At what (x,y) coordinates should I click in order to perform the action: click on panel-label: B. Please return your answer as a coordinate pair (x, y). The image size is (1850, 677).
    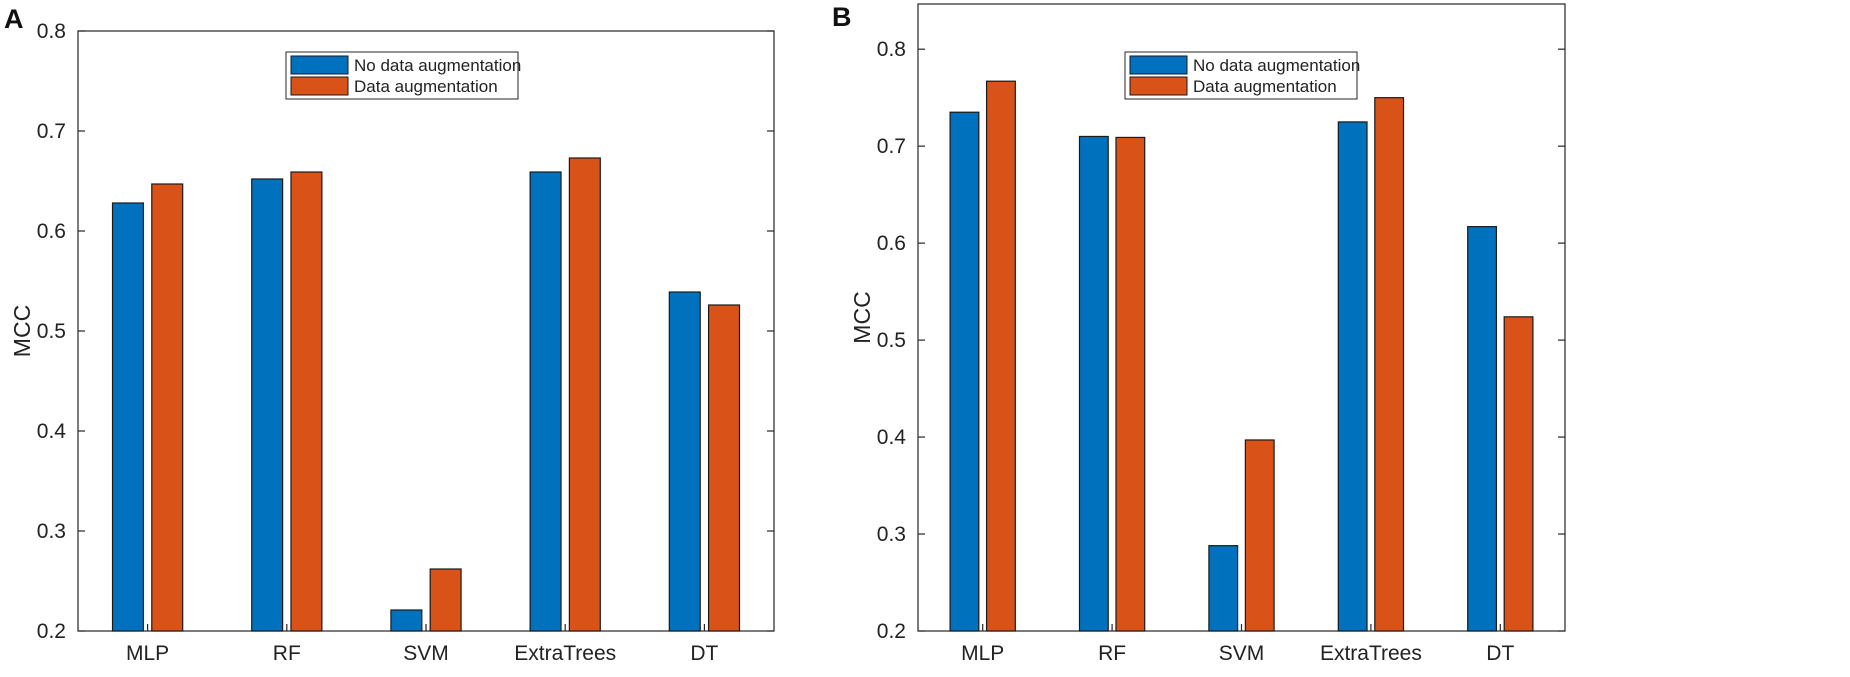
    Looking at the image, I should click on (842, 17).